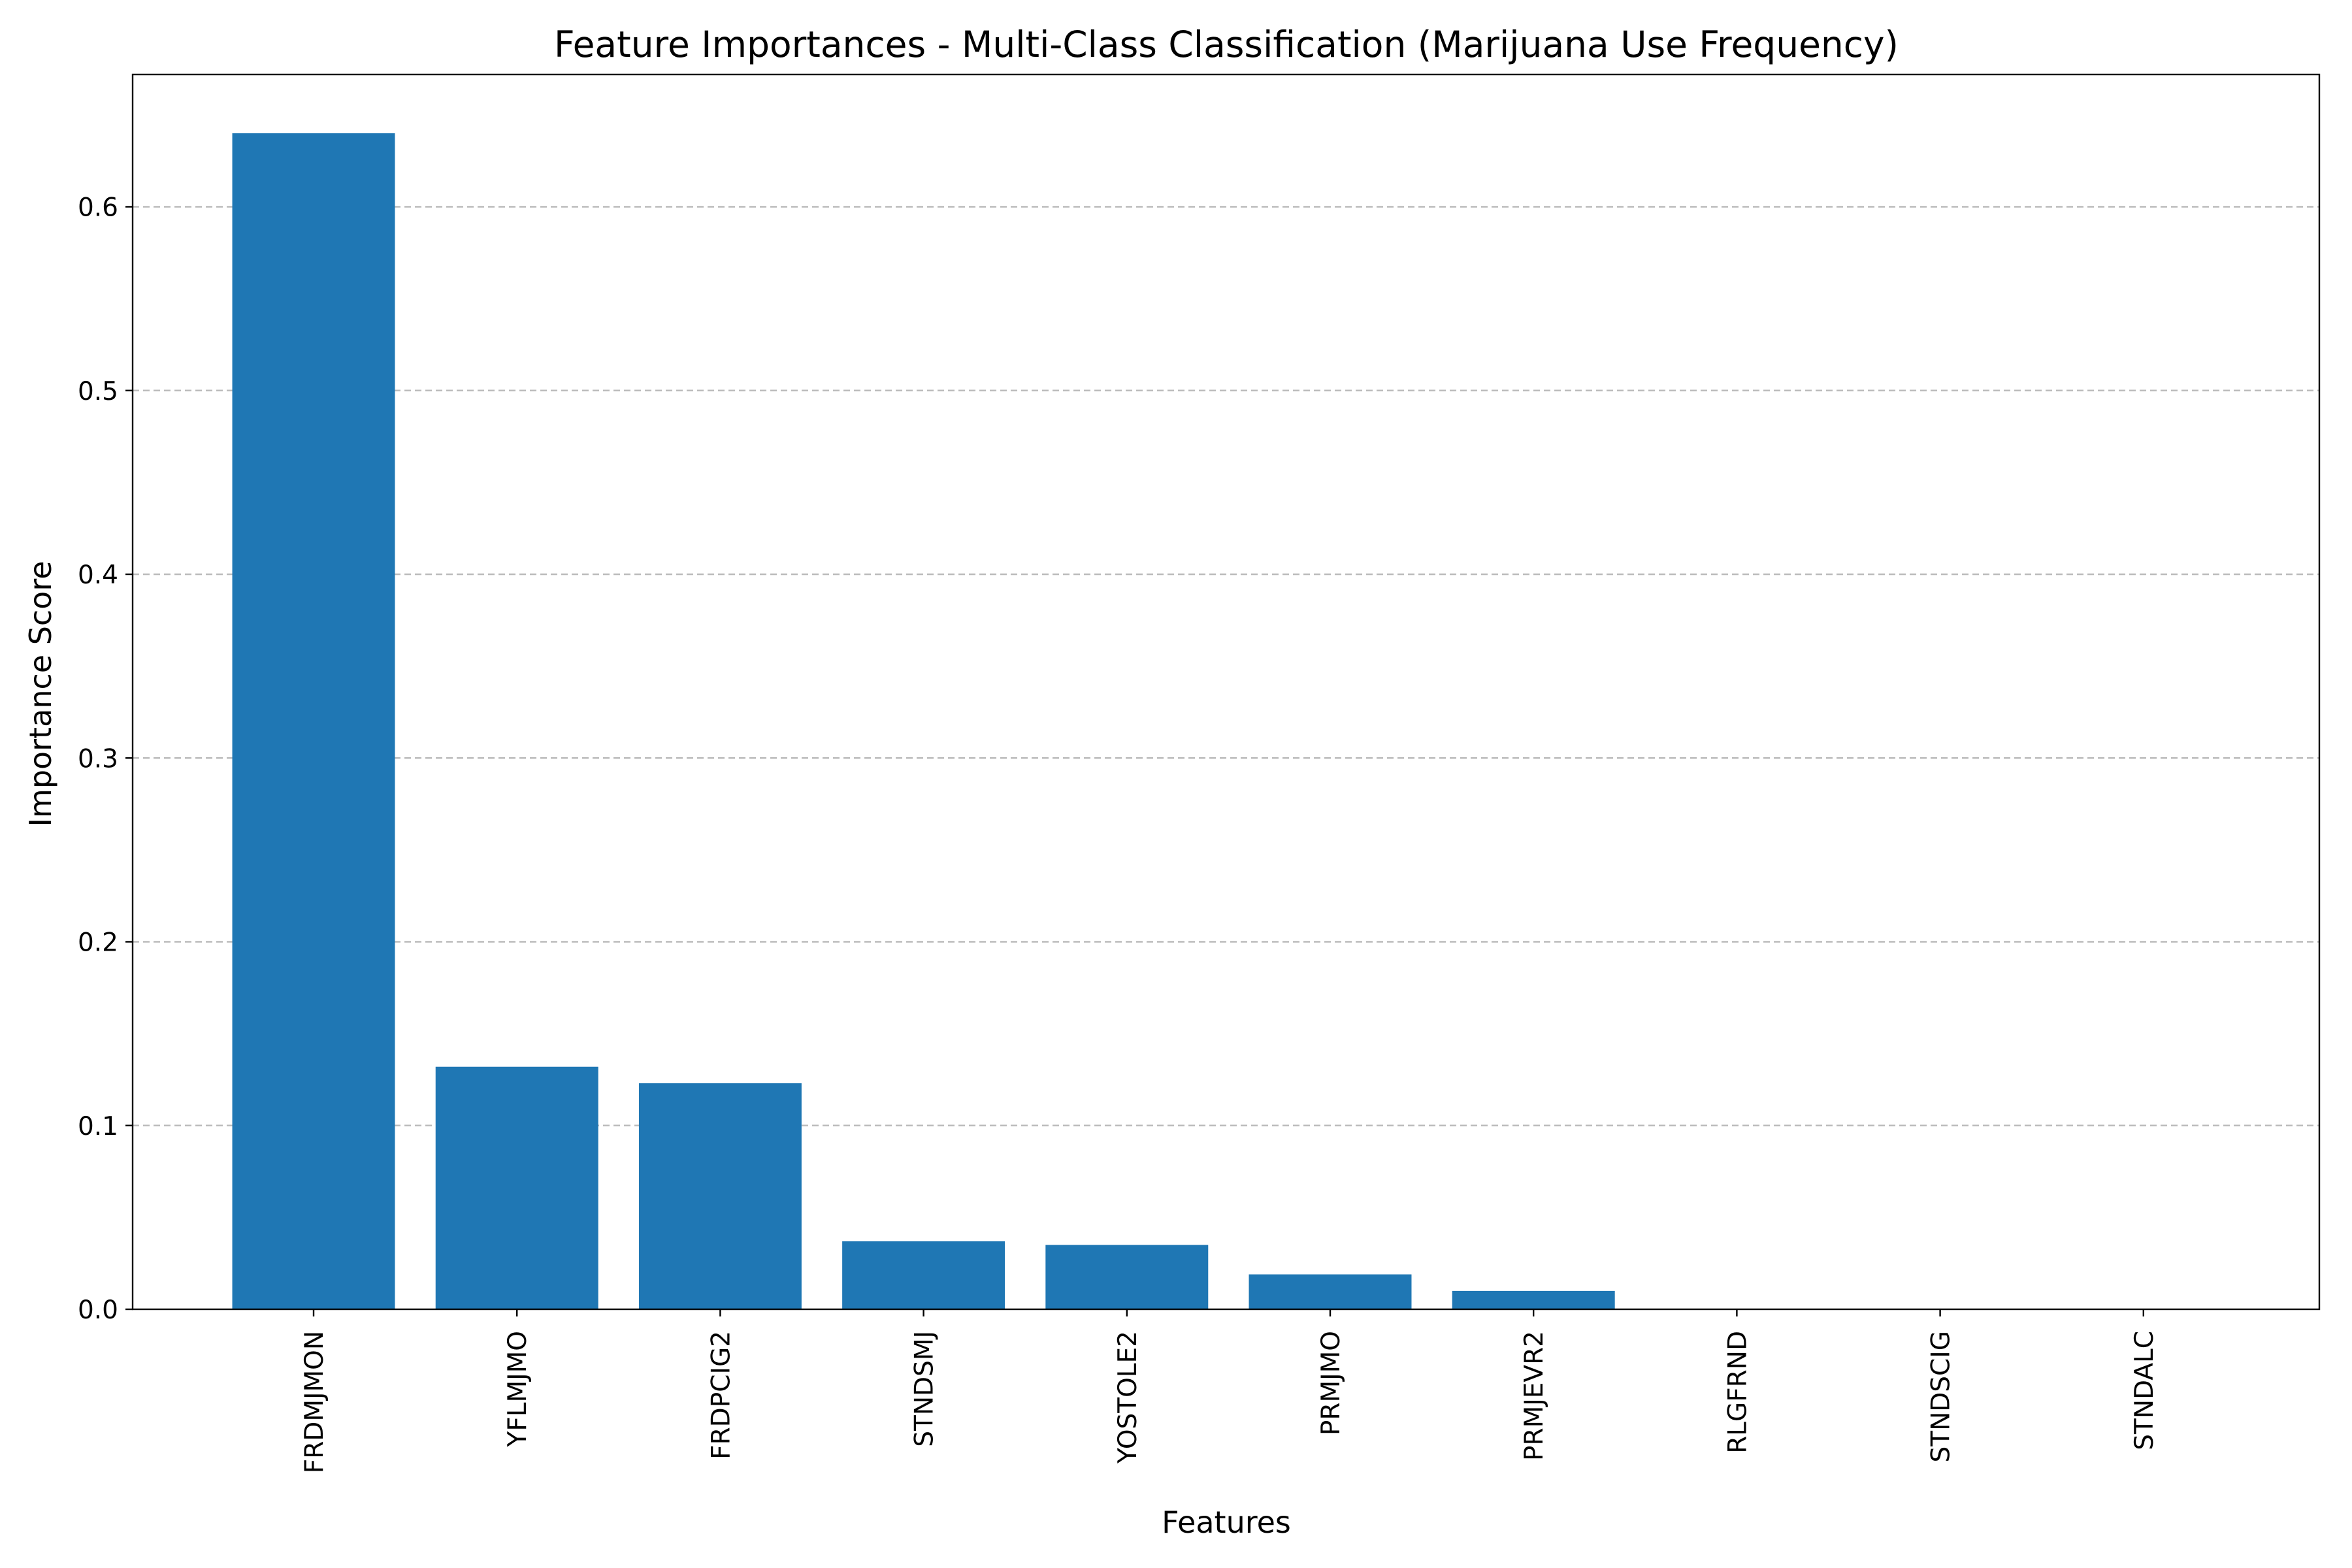  What do you see at coordinates (98, 208) in the screenshot?
I see `y-tick-label: 0.6` at bounding box center [98, 208].